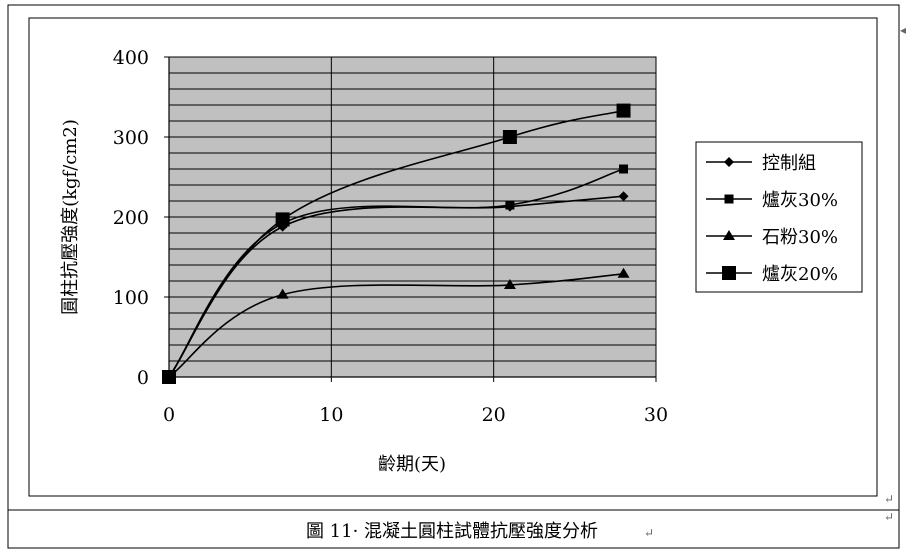 This screenshot has width=906, height=555. What do you see at coordinates (800, 274) in the screenshot?
I see `legend-label: 爐灰20%` at bounding box center [800, 274].